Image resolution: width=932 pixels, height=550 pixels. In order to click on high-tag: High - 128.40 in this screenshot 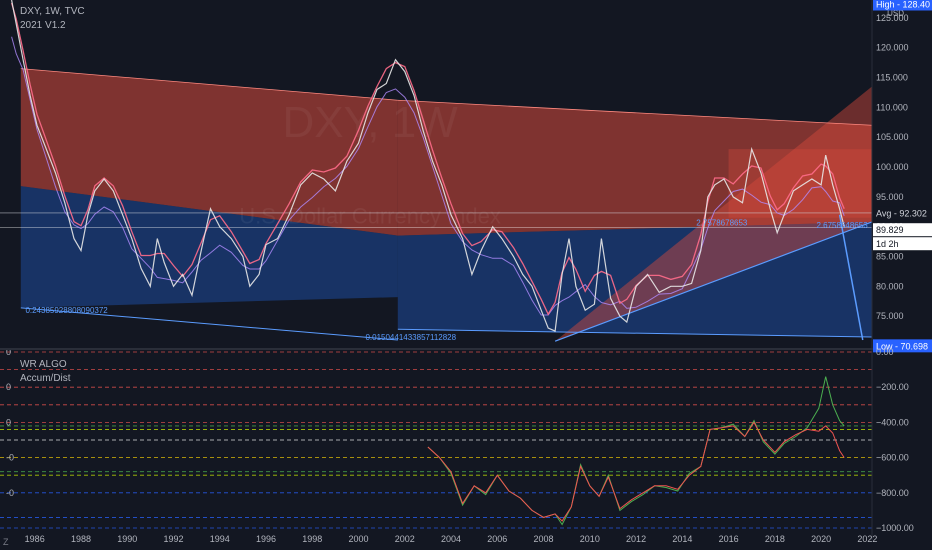, I will do `click(902, 5)`.